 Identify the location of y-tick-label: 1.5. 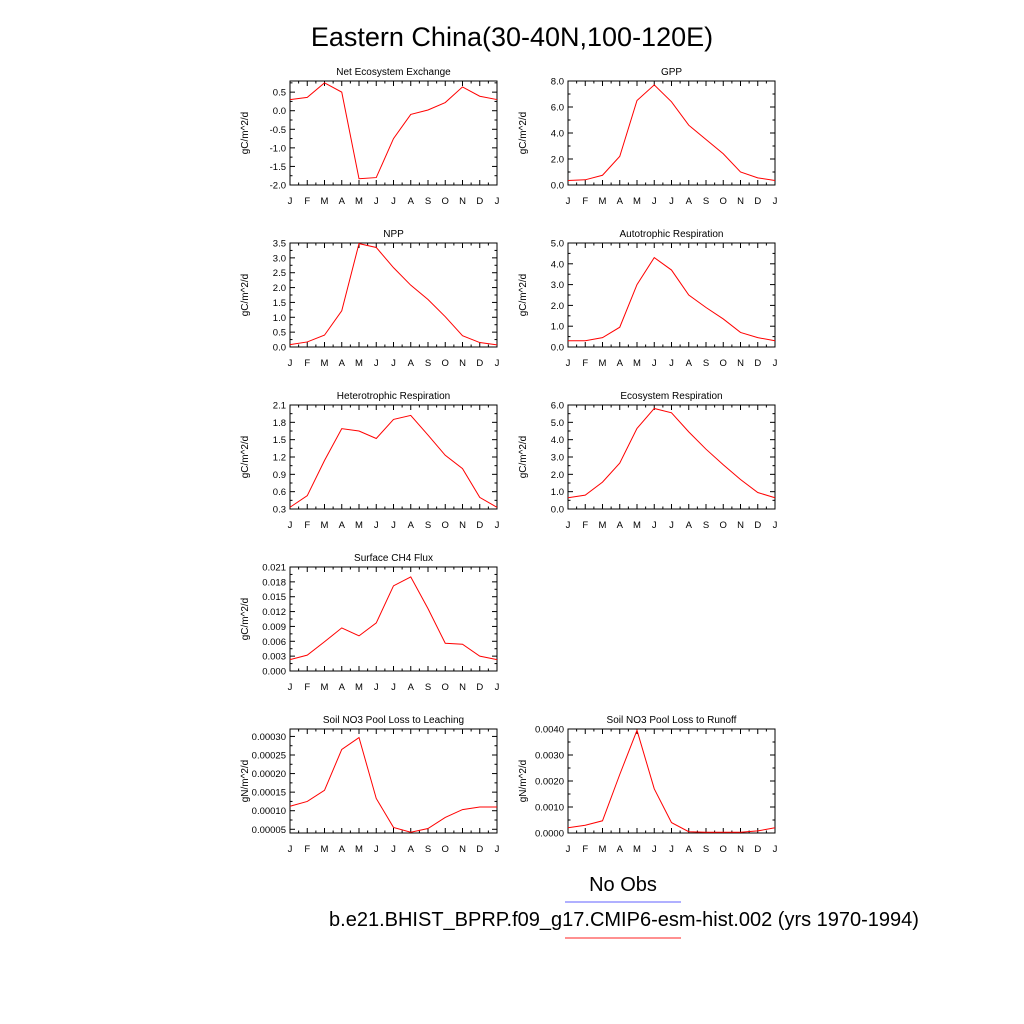
(279, 303).